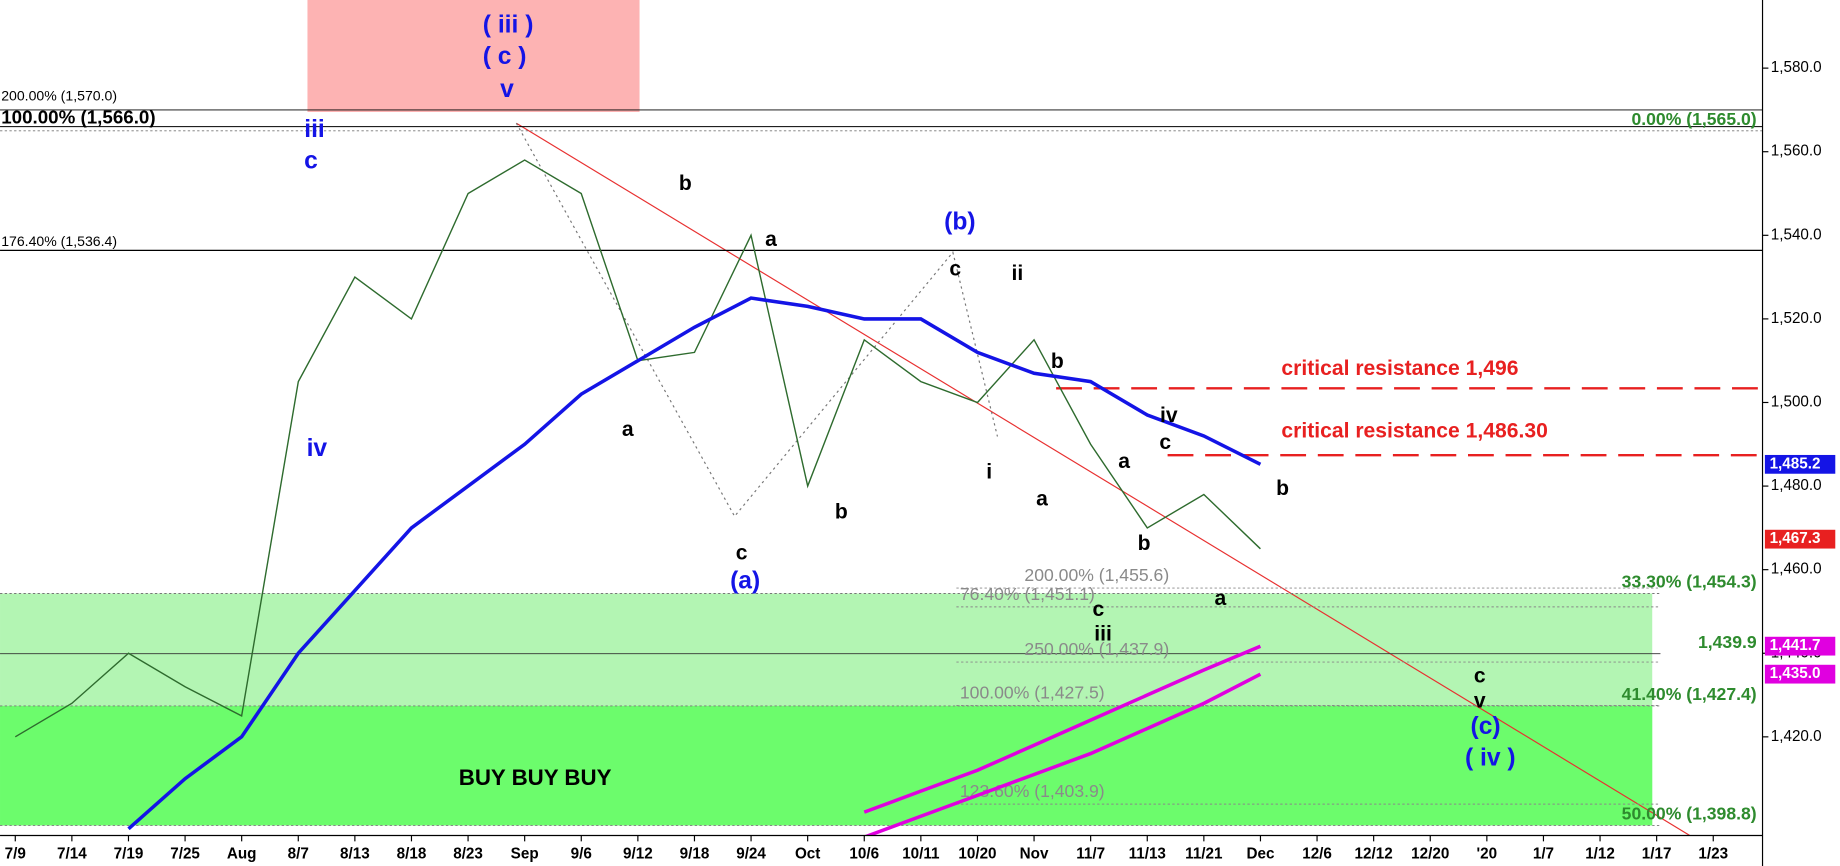 This screenshot has height=866, width=1840. What do you see at coordinates (1795, 463) in the screenshot?
I see `price-tag-label: 1,485.2` at bounding box center [1795, 463].